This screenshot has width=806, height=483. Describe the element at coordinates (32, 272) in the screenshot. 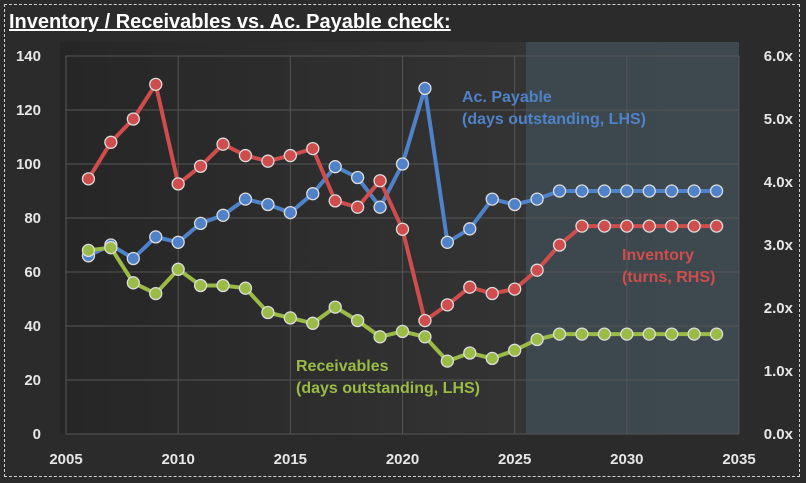

I see `left-tick-label: 60` at that location.